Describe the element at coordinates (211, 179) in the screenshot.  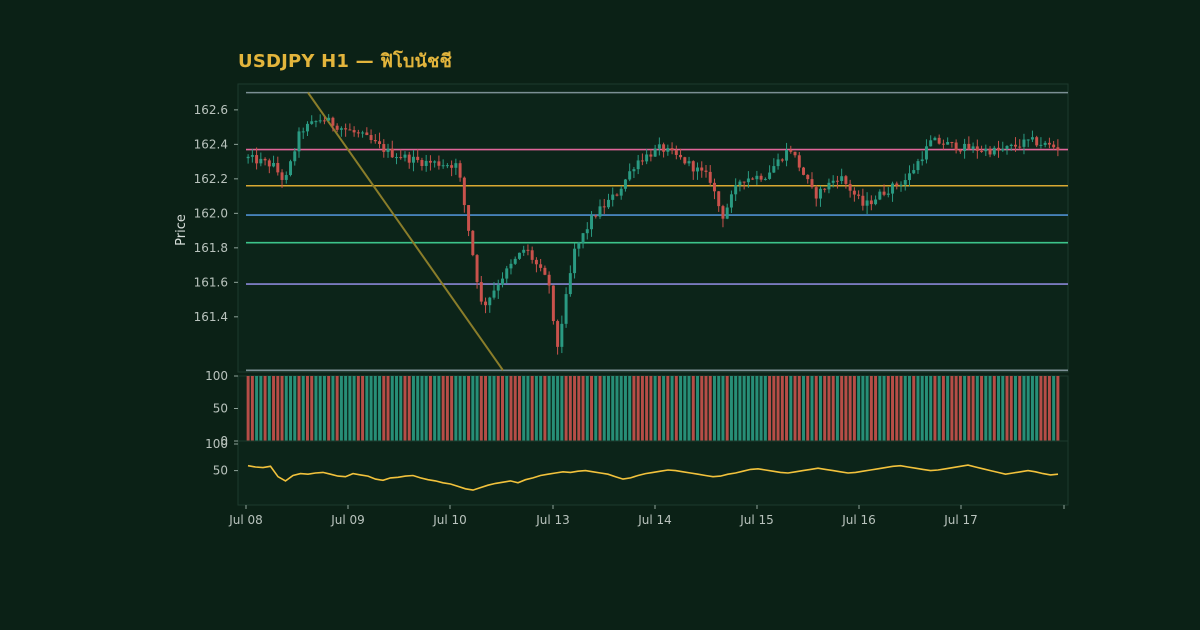
I see `y-tick-label: 162.2` at that location.